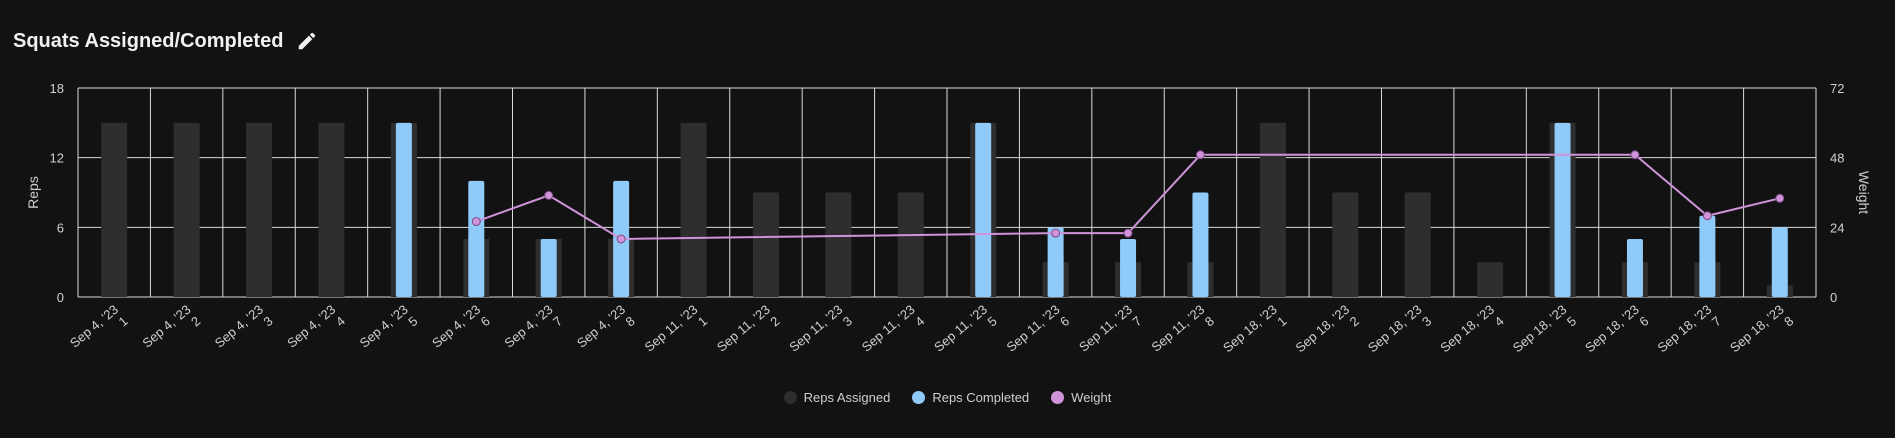 The height and width of the screenshot is (438, 1895). What do you see at coordinates (1837, 88) in the screenshot?
I see `y2-tick-label: 72` at bounding box center [1837, 88].